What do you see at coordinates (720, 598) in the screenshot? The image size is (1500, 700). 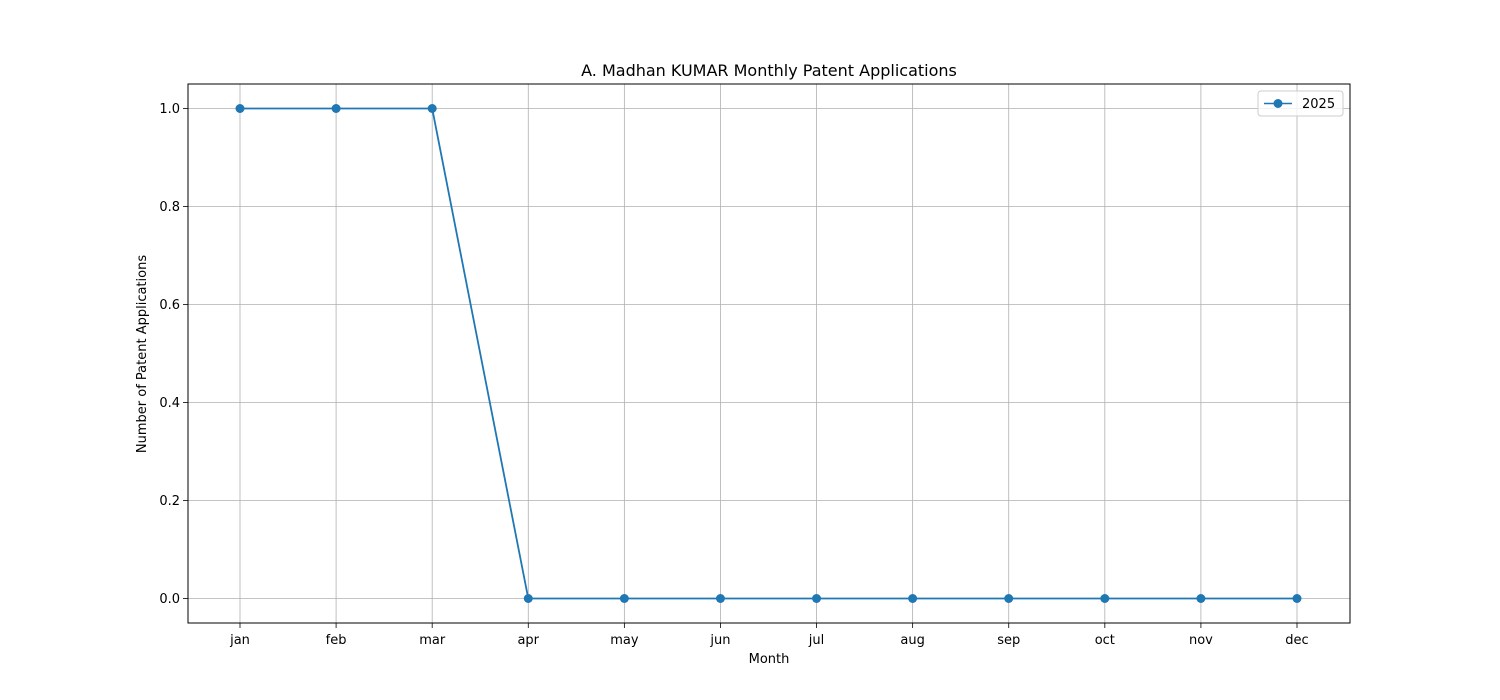 I see `data-point-jun` at bounding box center [720, 598].